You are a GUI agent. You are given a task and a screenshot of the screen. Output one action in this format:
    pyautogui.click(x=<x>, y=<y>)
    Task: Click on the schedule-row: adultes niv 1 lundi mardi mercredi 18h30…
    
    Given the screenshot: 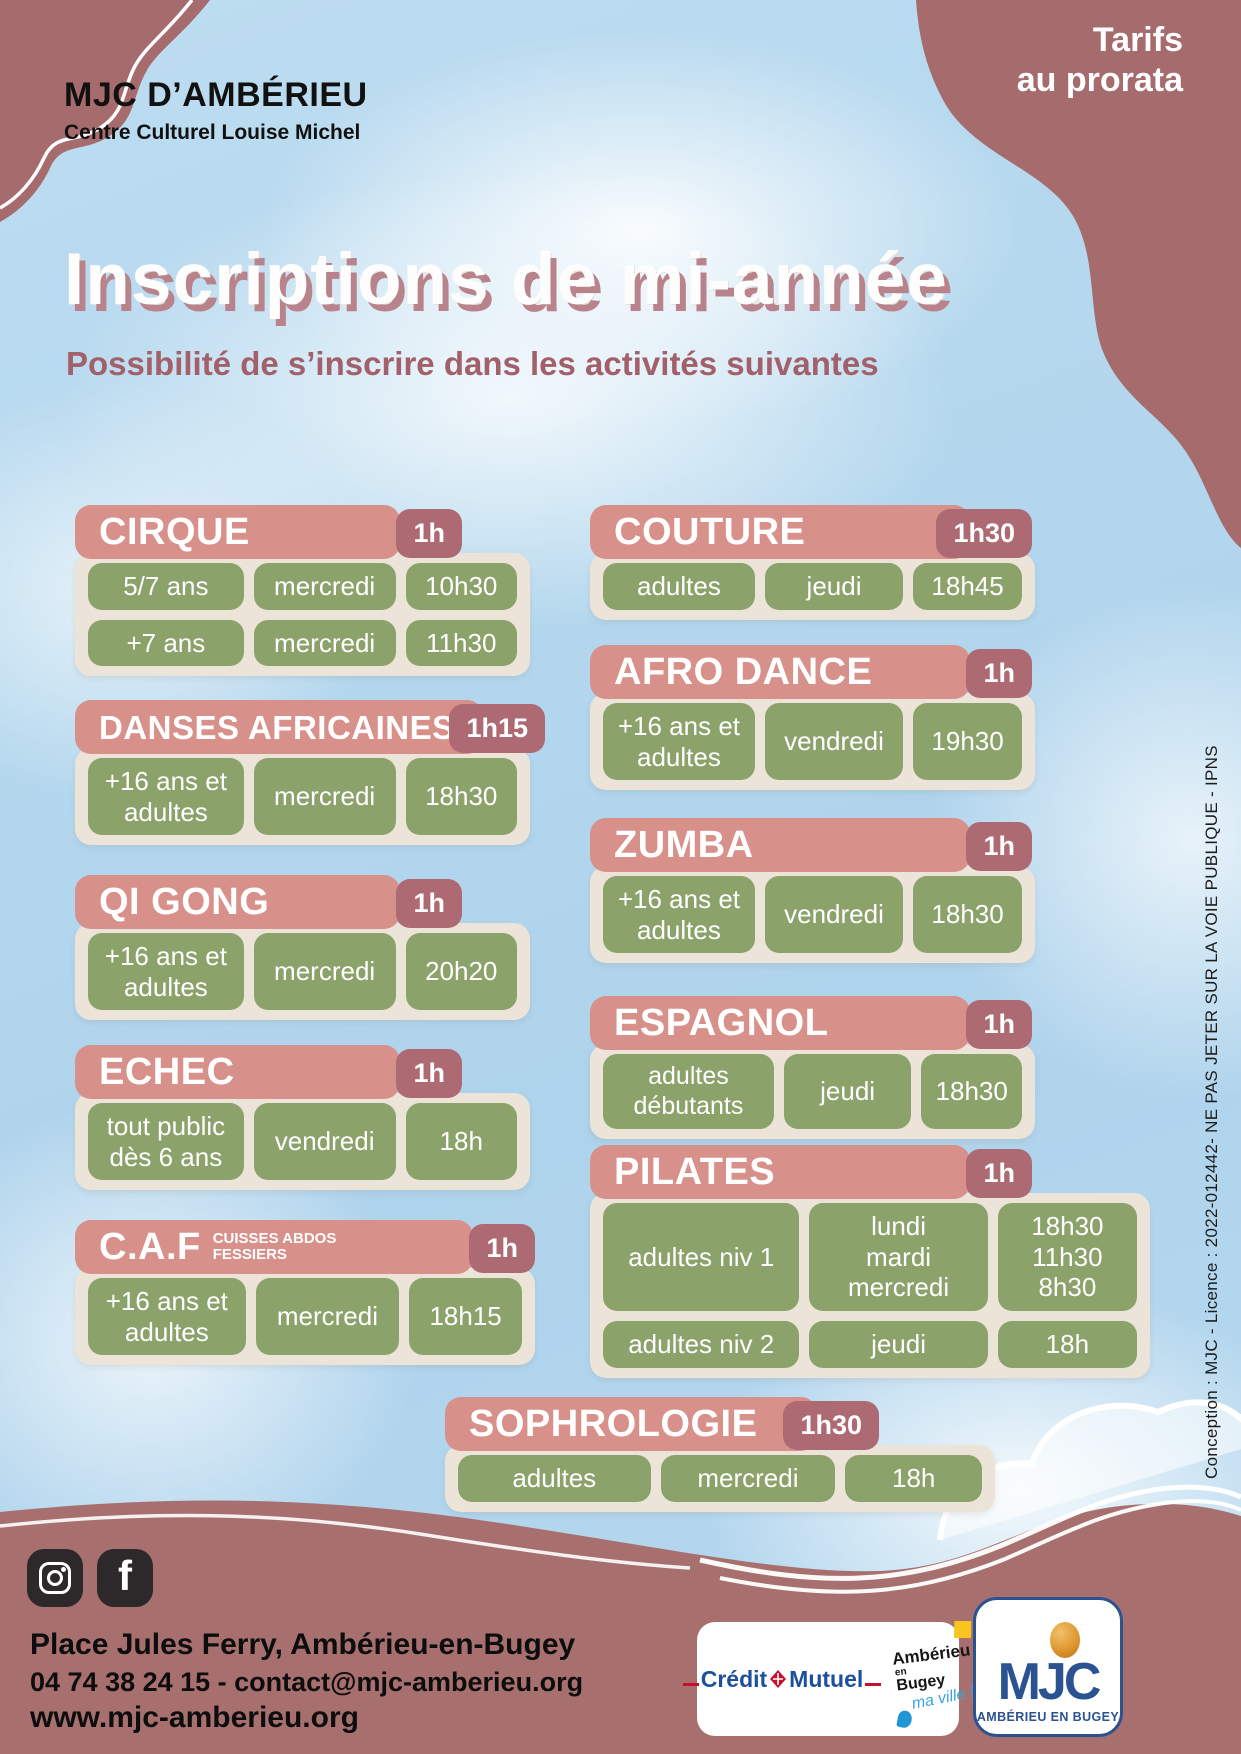 What is the action you would take?
    pyautogui.click(x=870, y=1257)
    